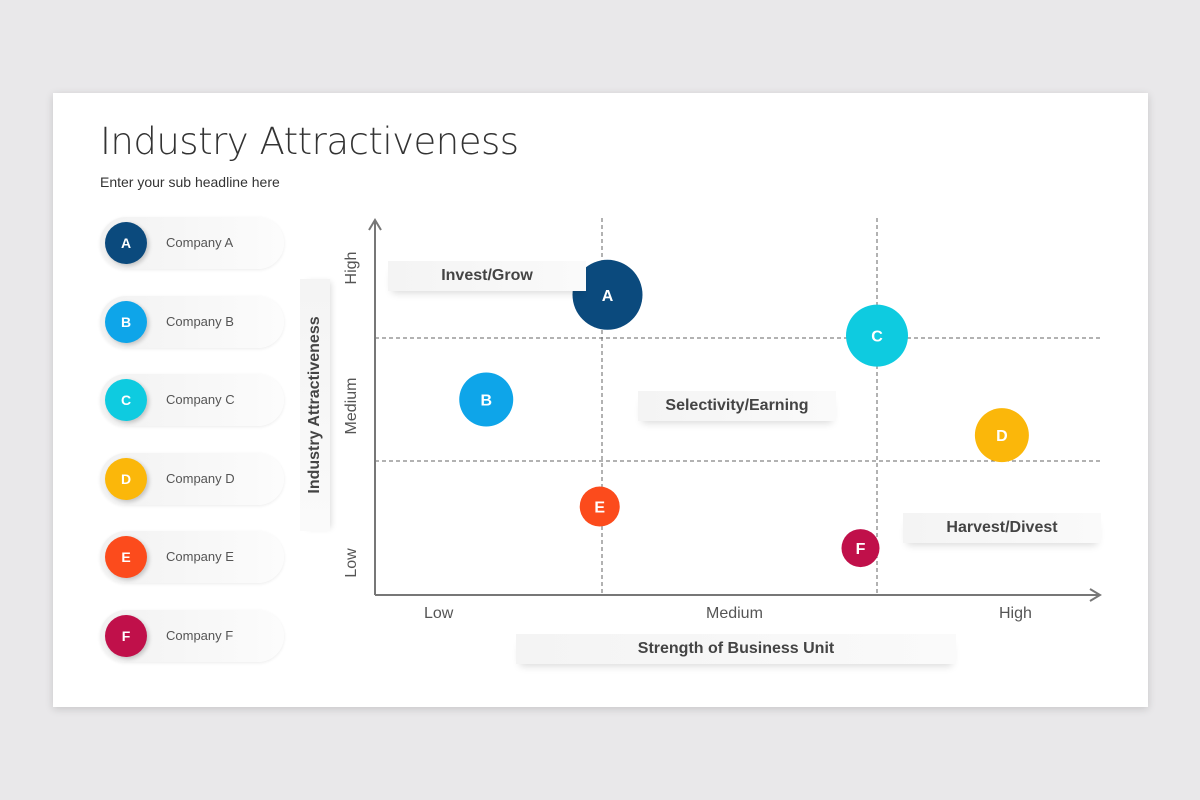 Image resolution: width=1200 pixels, height=800 pixels. Describe the element at coordinates (200, 556) in the screenshot. I see `legend-label: Company E` at that location.